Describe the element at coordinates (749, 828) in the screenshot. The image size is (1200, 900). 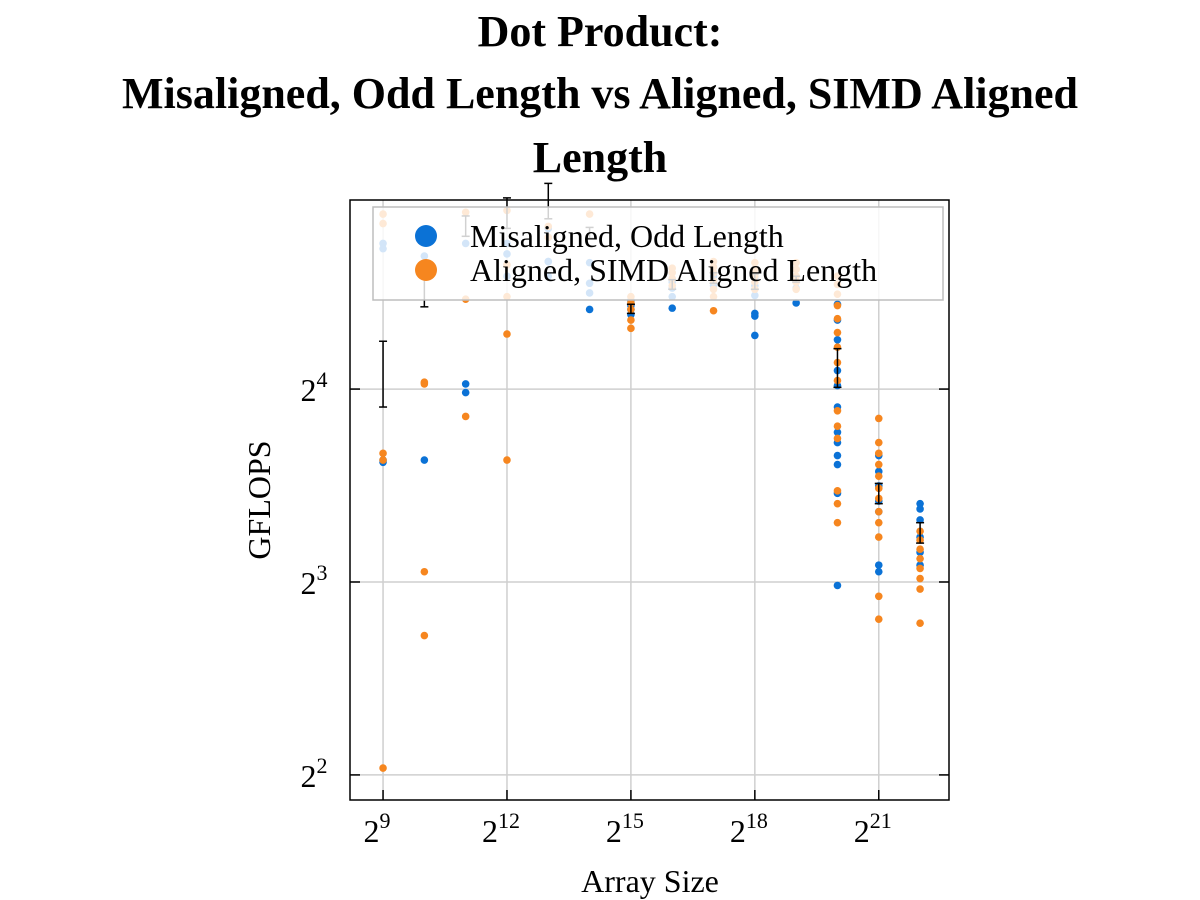
I see `x-tick-label: 218` at that location.